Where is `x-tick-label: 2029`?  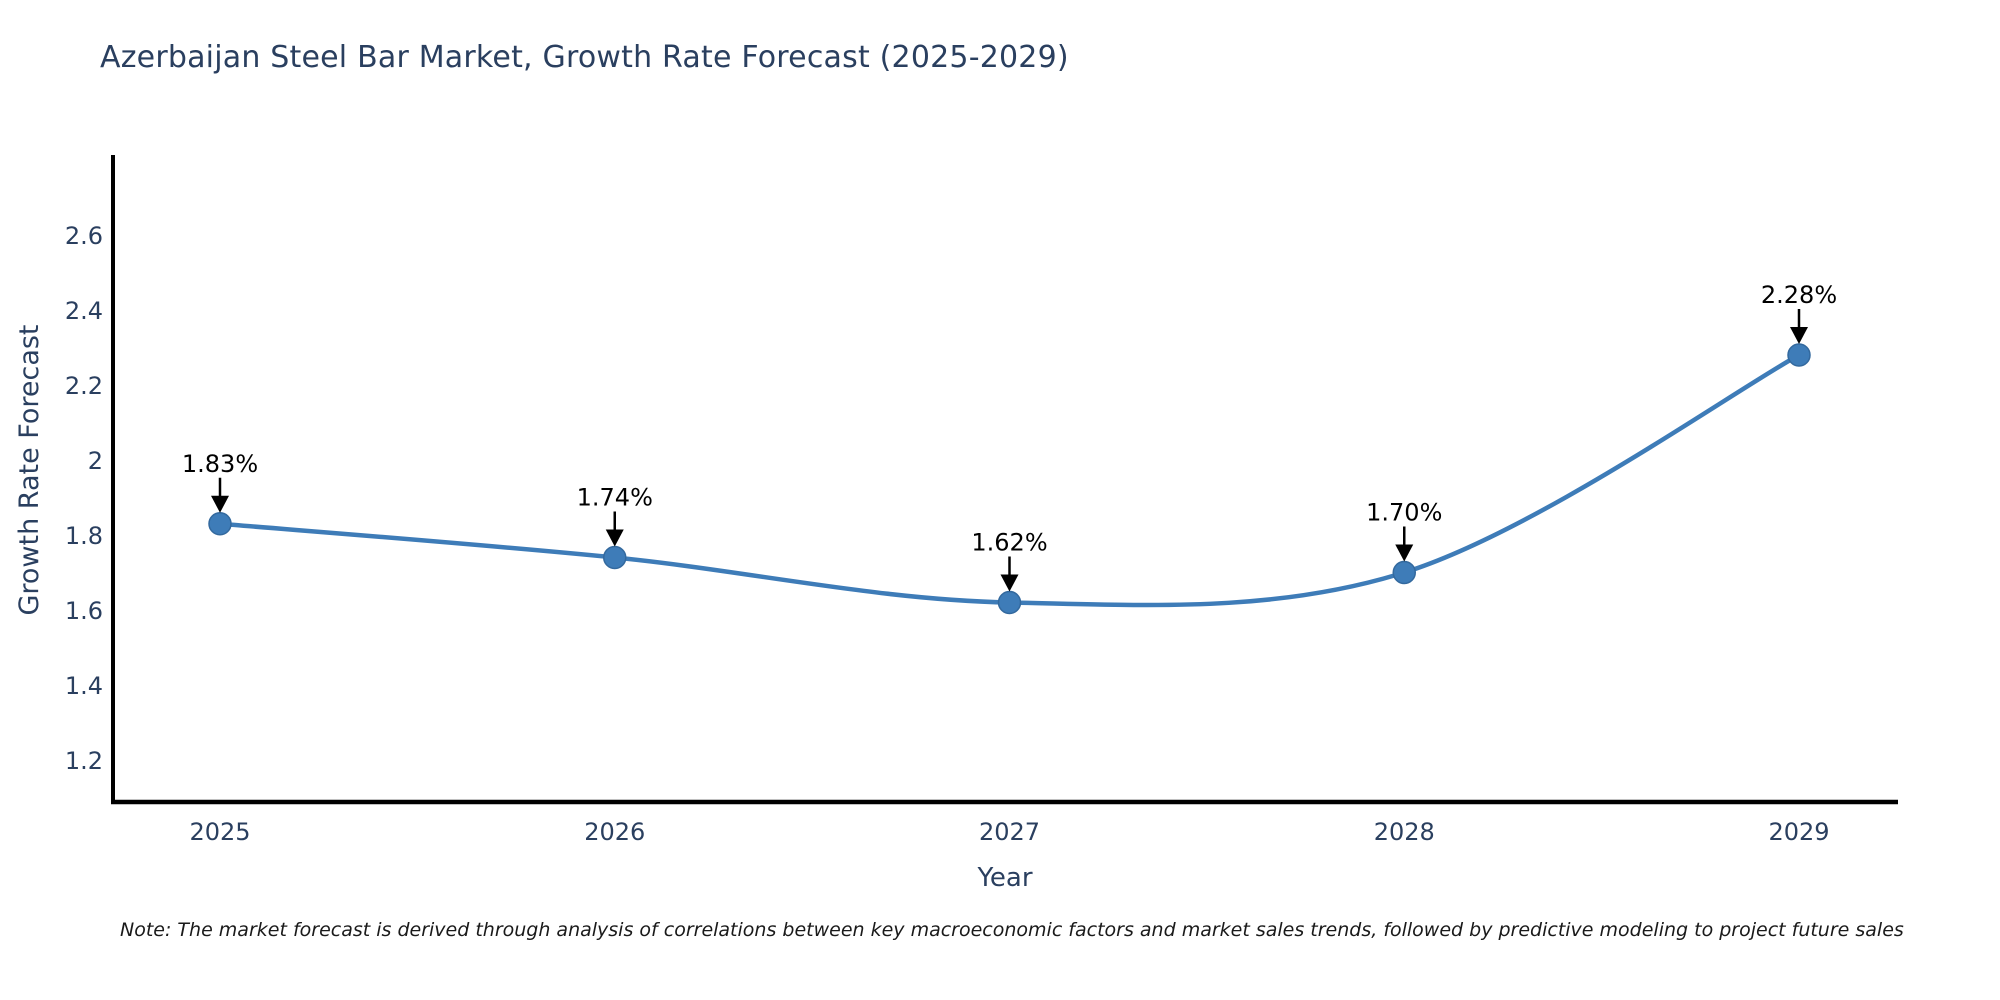 x-tick-label: 2029 is located at coordinates (1798, 832).